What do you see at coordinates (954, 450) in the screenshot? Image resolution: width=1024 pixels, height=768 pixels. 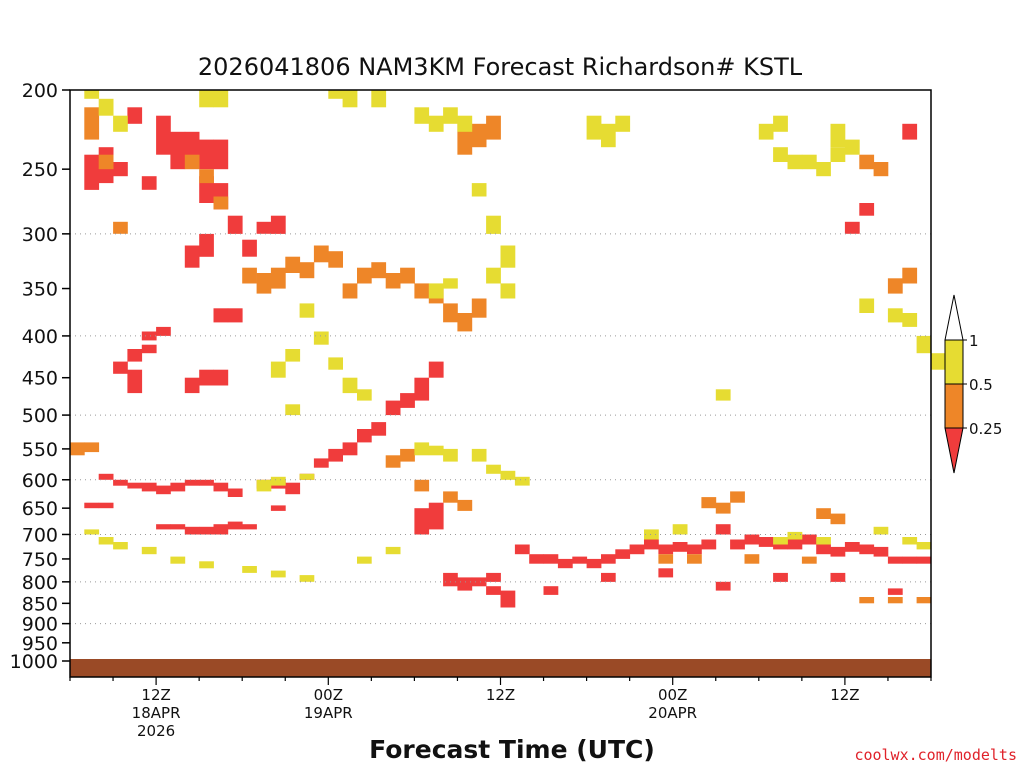 I see `colorbar-bottom-arrow` at bounding box center [954, 450].